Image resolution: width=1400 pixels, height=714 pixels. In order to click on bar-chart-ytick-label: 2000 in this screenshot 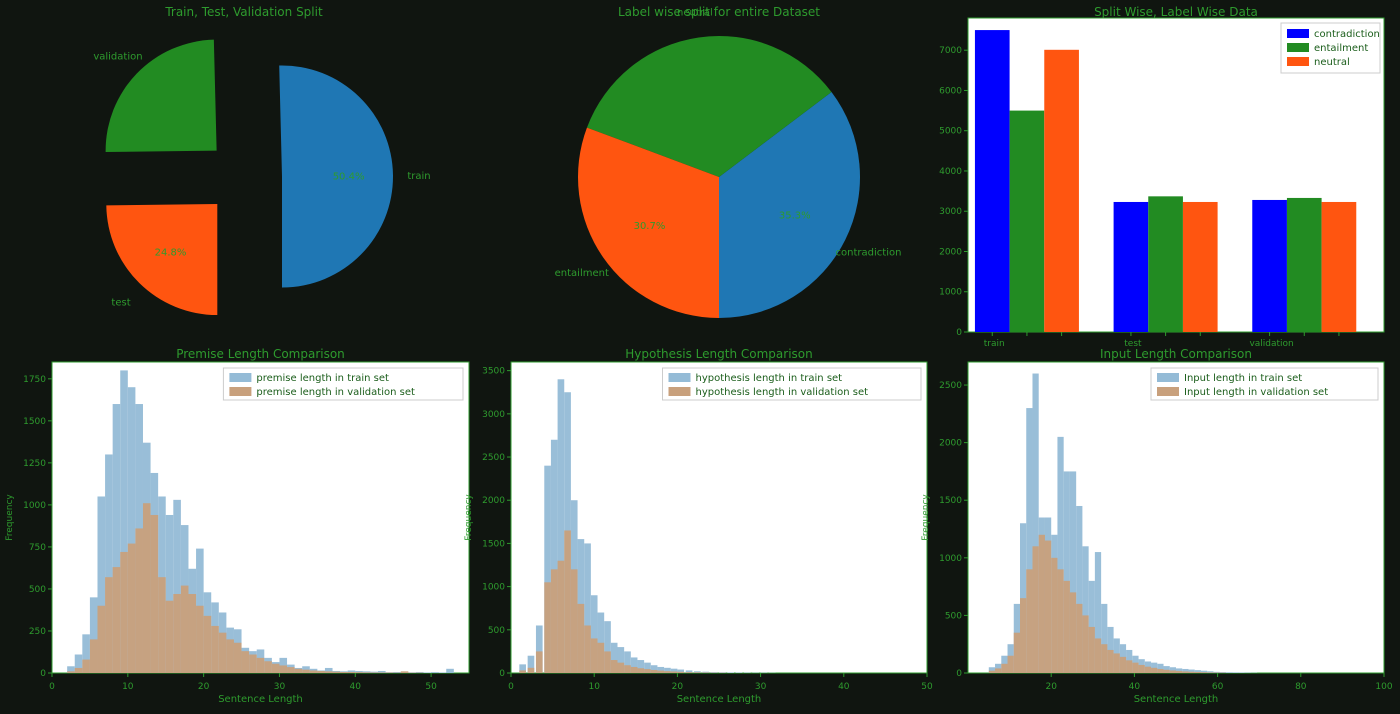, I will do `click(950, 252)`.